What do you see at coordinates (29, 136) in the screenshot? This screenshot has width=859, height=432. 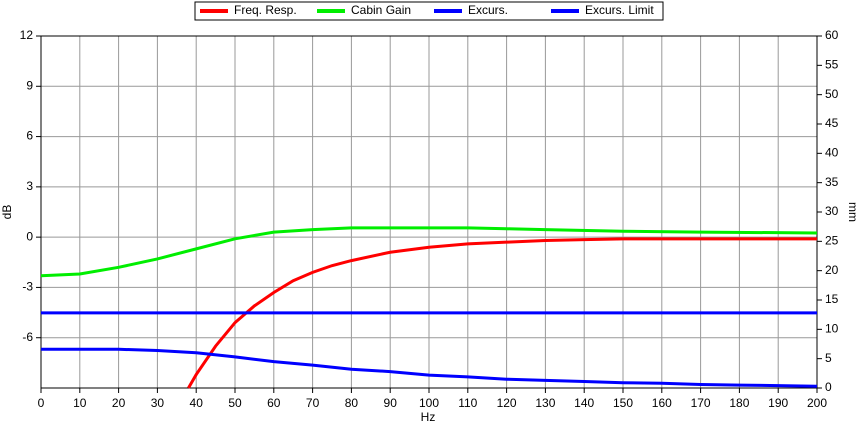 I see `y-tick-label: 6` at bounding box center [29, 136].